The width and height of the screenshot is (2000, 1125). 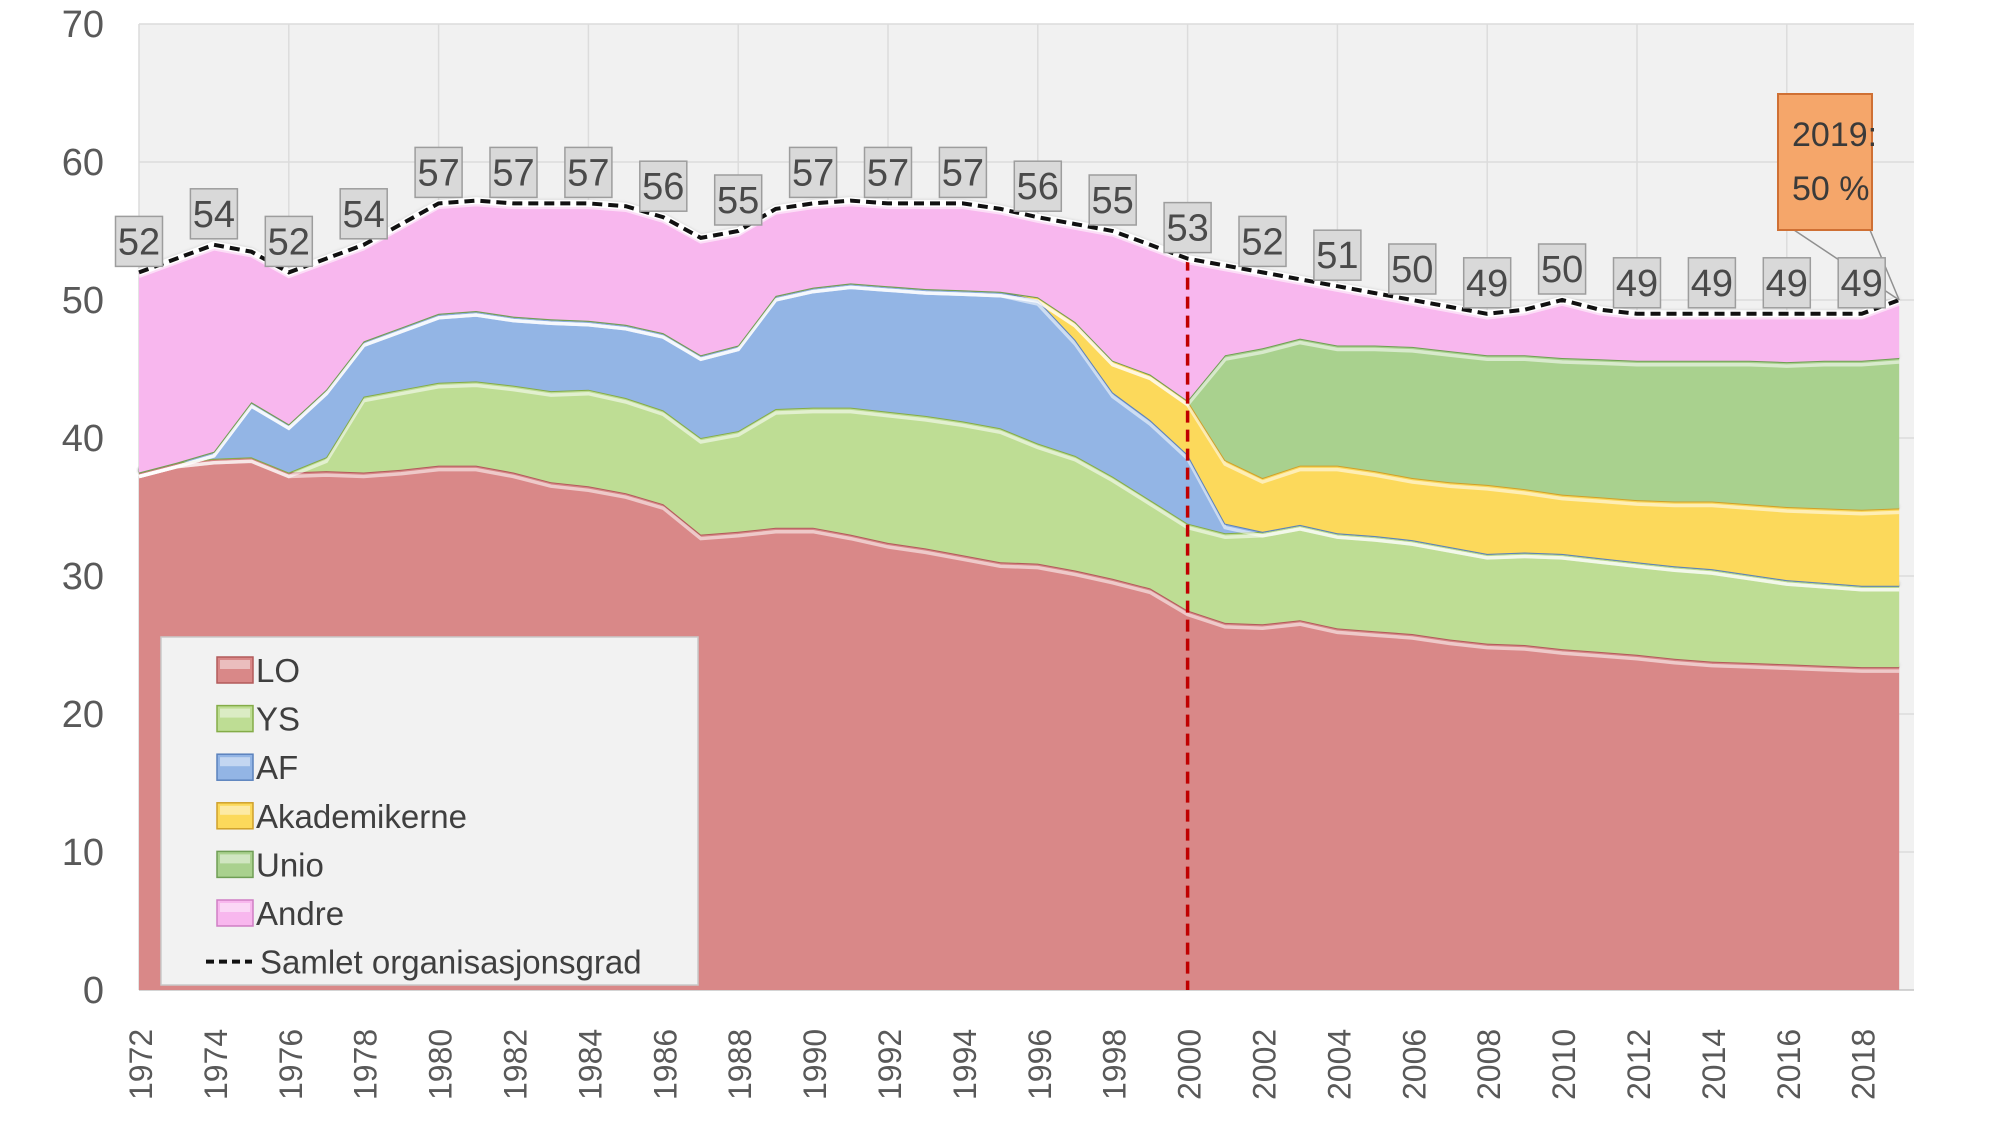 I want to click on legend-item-unio: Unio, so click(x=270, y=864).